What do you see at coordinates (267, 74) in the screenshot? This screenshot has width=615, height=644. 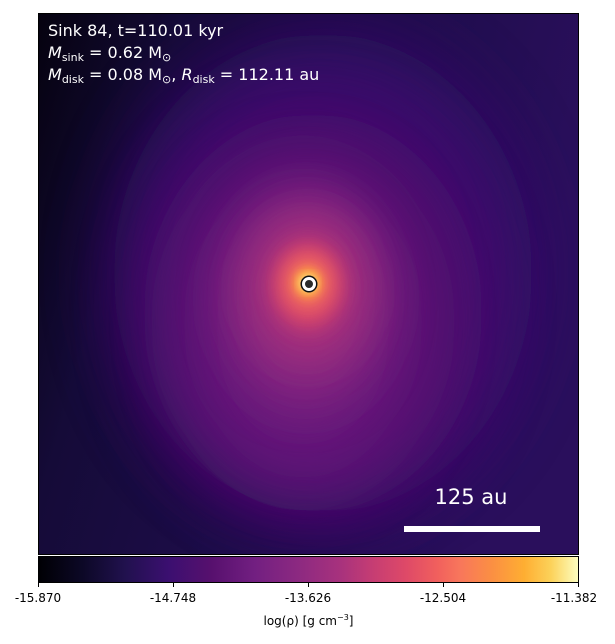 I see `rdisk-value: = 112.11 au` at bounding box center [267, 74].